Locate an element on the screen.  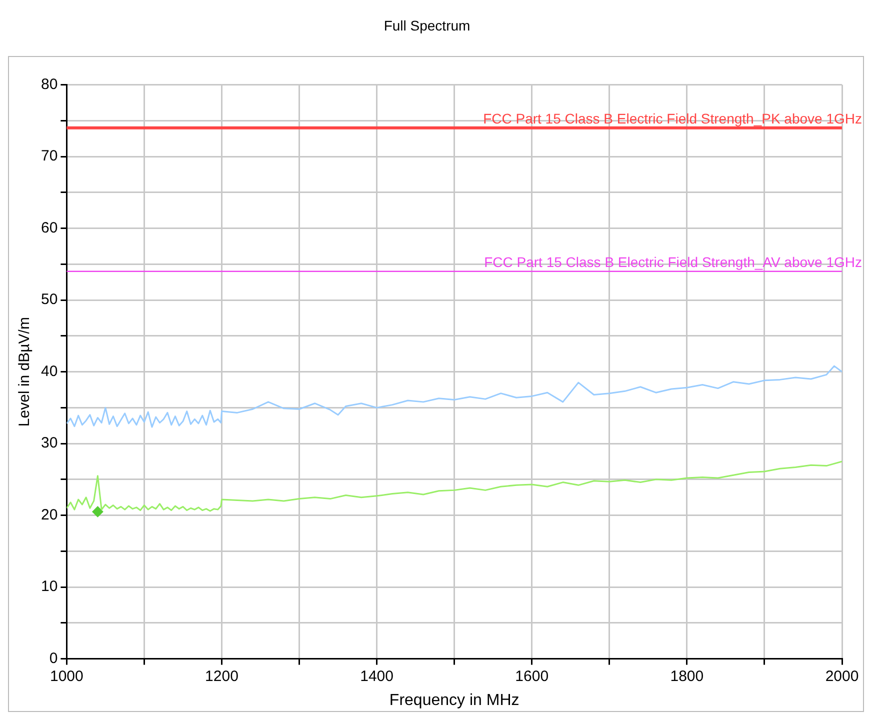
x-tick-label: 1800 is located at coordinates (687, 676).